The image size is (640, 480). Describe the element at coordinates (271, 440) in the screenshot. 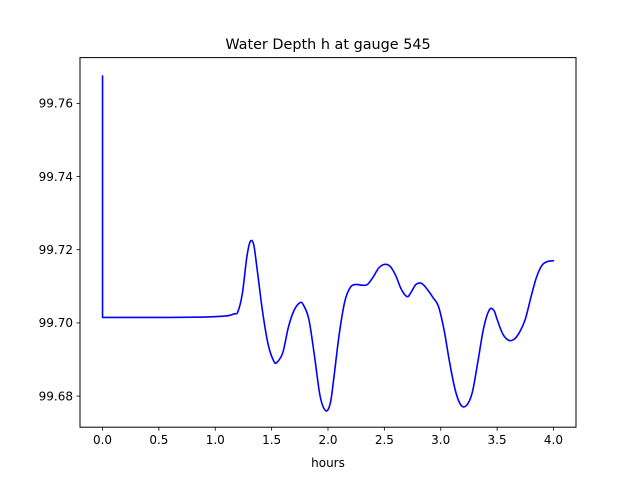

I see `x-tick-label: 1.5` at that location.